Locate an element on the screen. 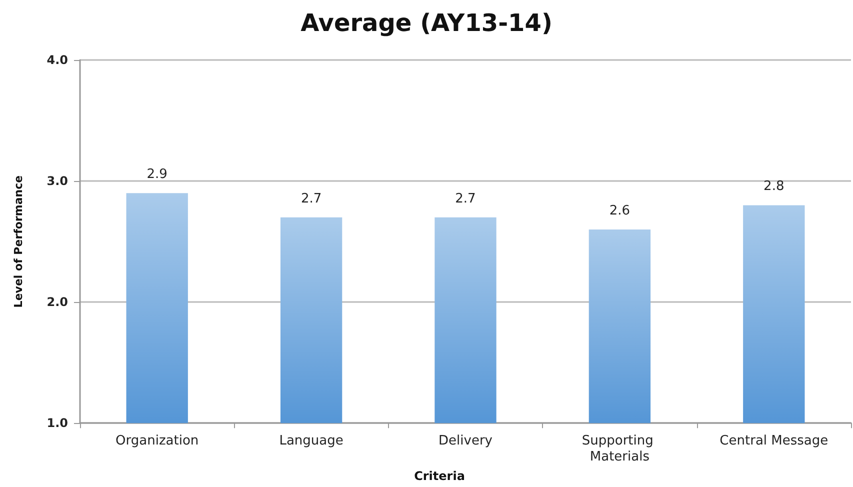  y-axis-title: Level of Performance is located at coordinates (18, 241).